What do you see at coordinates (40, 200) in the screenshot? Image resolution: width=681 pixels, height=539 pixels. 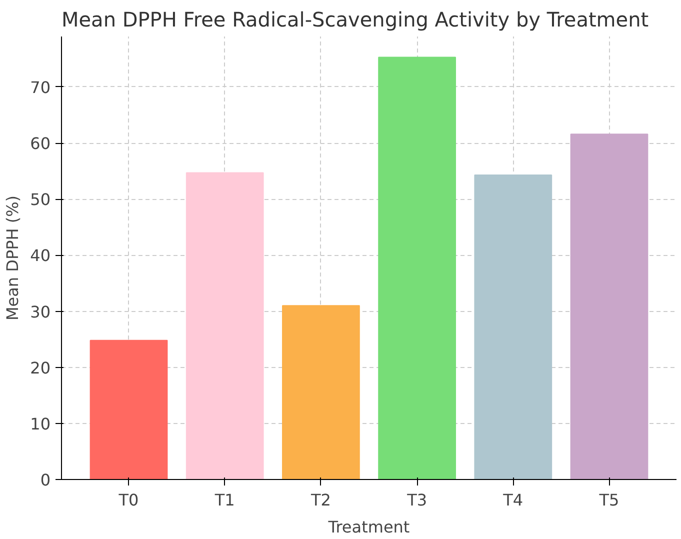 I see `y-tick-label: 50` at bounding box center [40, 200].